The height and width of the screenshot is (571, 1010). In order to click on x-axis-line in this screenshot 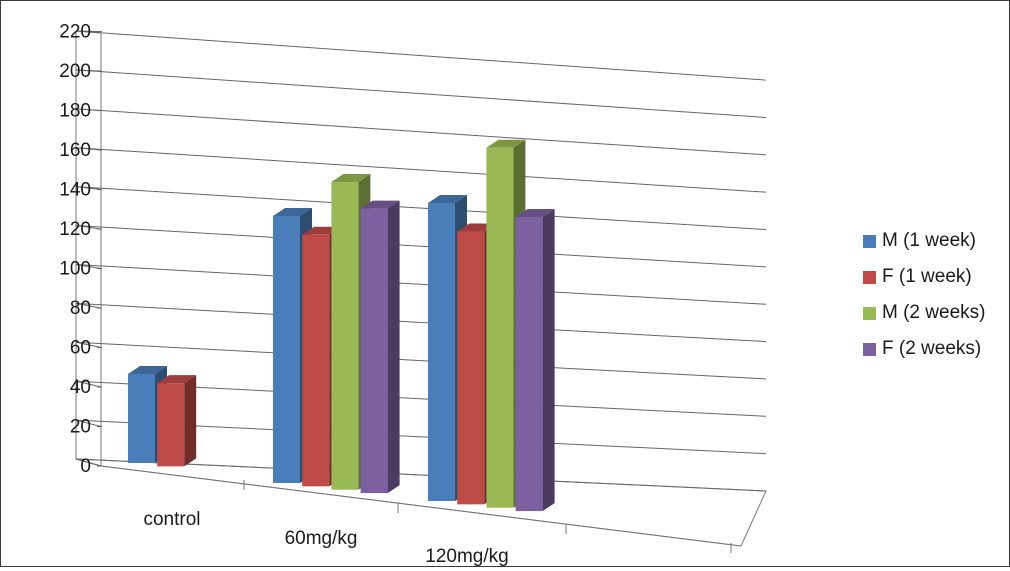, I will do `click(421, 506)`.